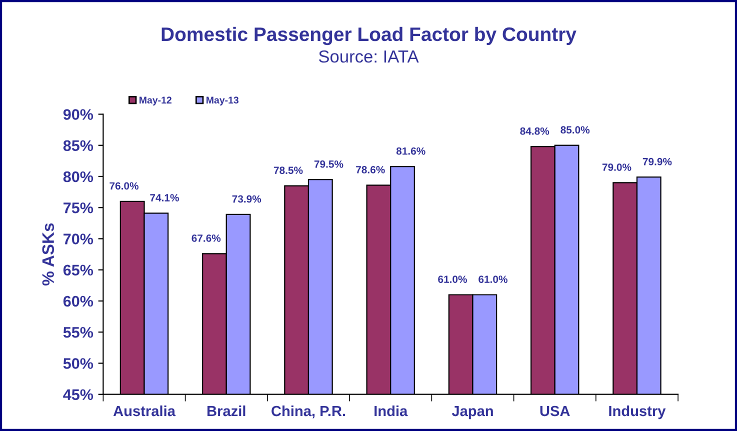  What do you see at coordinates (222, 101) in the screenshot?
I see `legend-label: May-13` at bounding box center [222, 101].